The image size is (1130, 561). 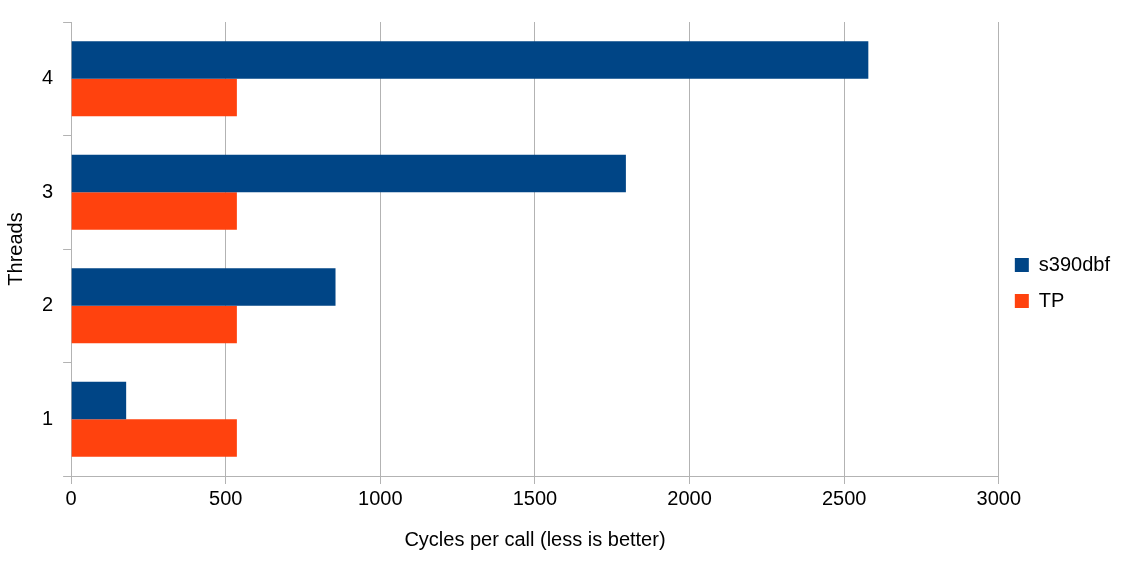 What do you see at coordinates (48, 77) in the screenshot?
I see `y-tick-label: 4` at bounding box center [48, 77].